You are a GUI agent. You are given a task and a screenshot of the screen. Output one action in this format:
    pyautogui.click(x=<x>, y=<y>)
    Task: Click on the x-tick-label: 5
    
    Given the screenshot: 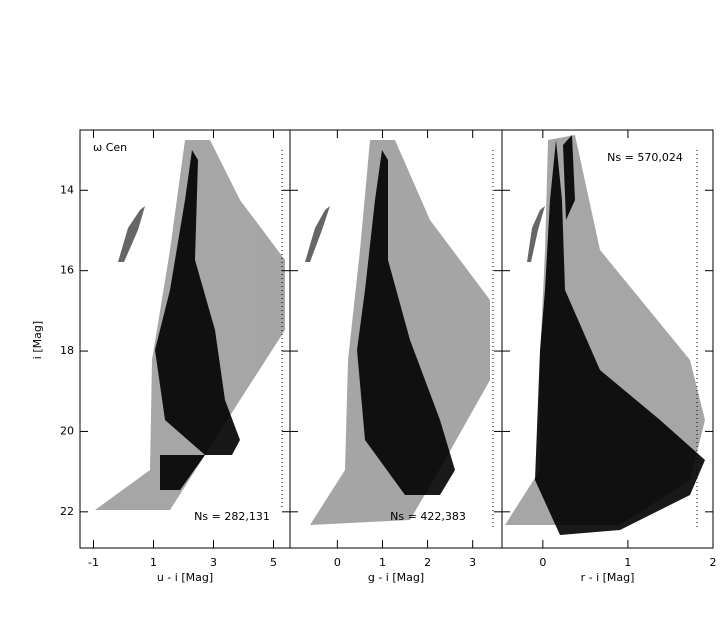 What is the action you would take?
    pyautogui.click(x=273, y=562)
    